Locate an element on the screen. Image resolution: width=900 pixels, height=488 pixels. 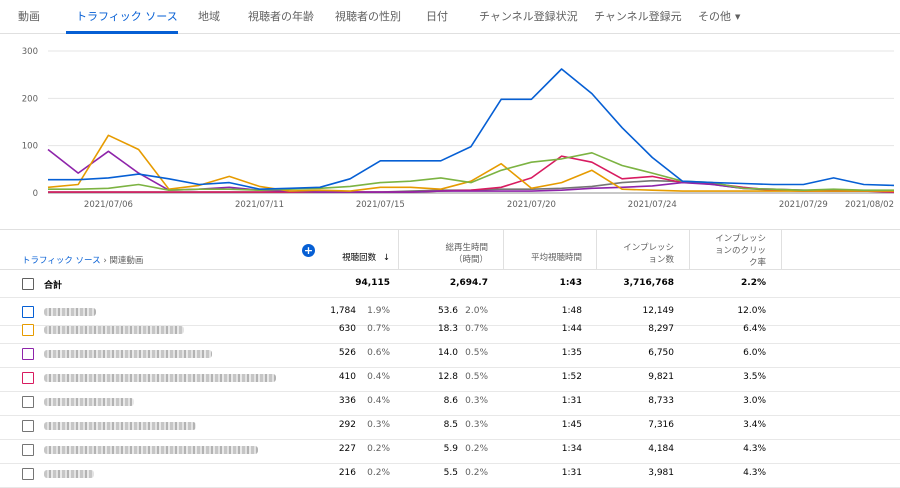
row-ctr: 3.0% is located at coordinates (754, 401).